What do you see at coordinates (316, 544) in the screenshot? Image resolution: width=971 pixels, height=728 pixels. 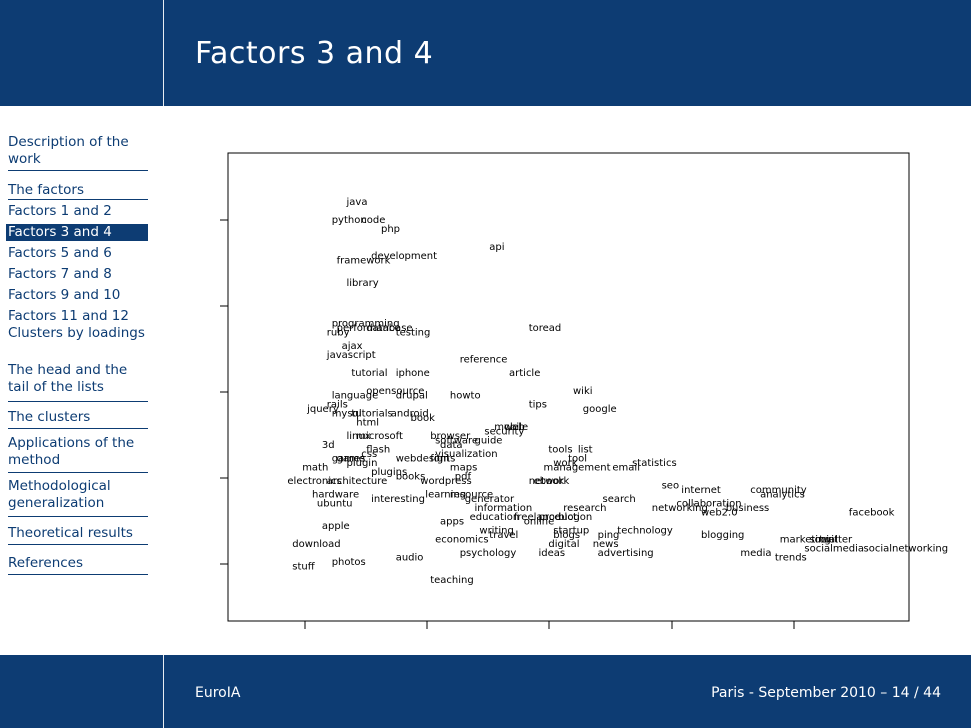 I see `word-label: download` at bounding box center [316, 544].